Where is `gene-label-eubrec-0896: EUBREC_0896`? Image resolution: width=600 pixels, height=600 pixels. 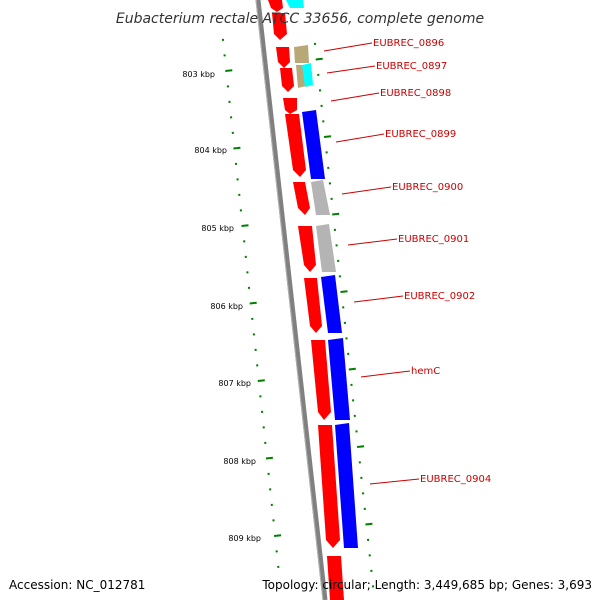 gene-label-eubrec-0896: EUBREC_0896 is located at coordinates (408, 43).